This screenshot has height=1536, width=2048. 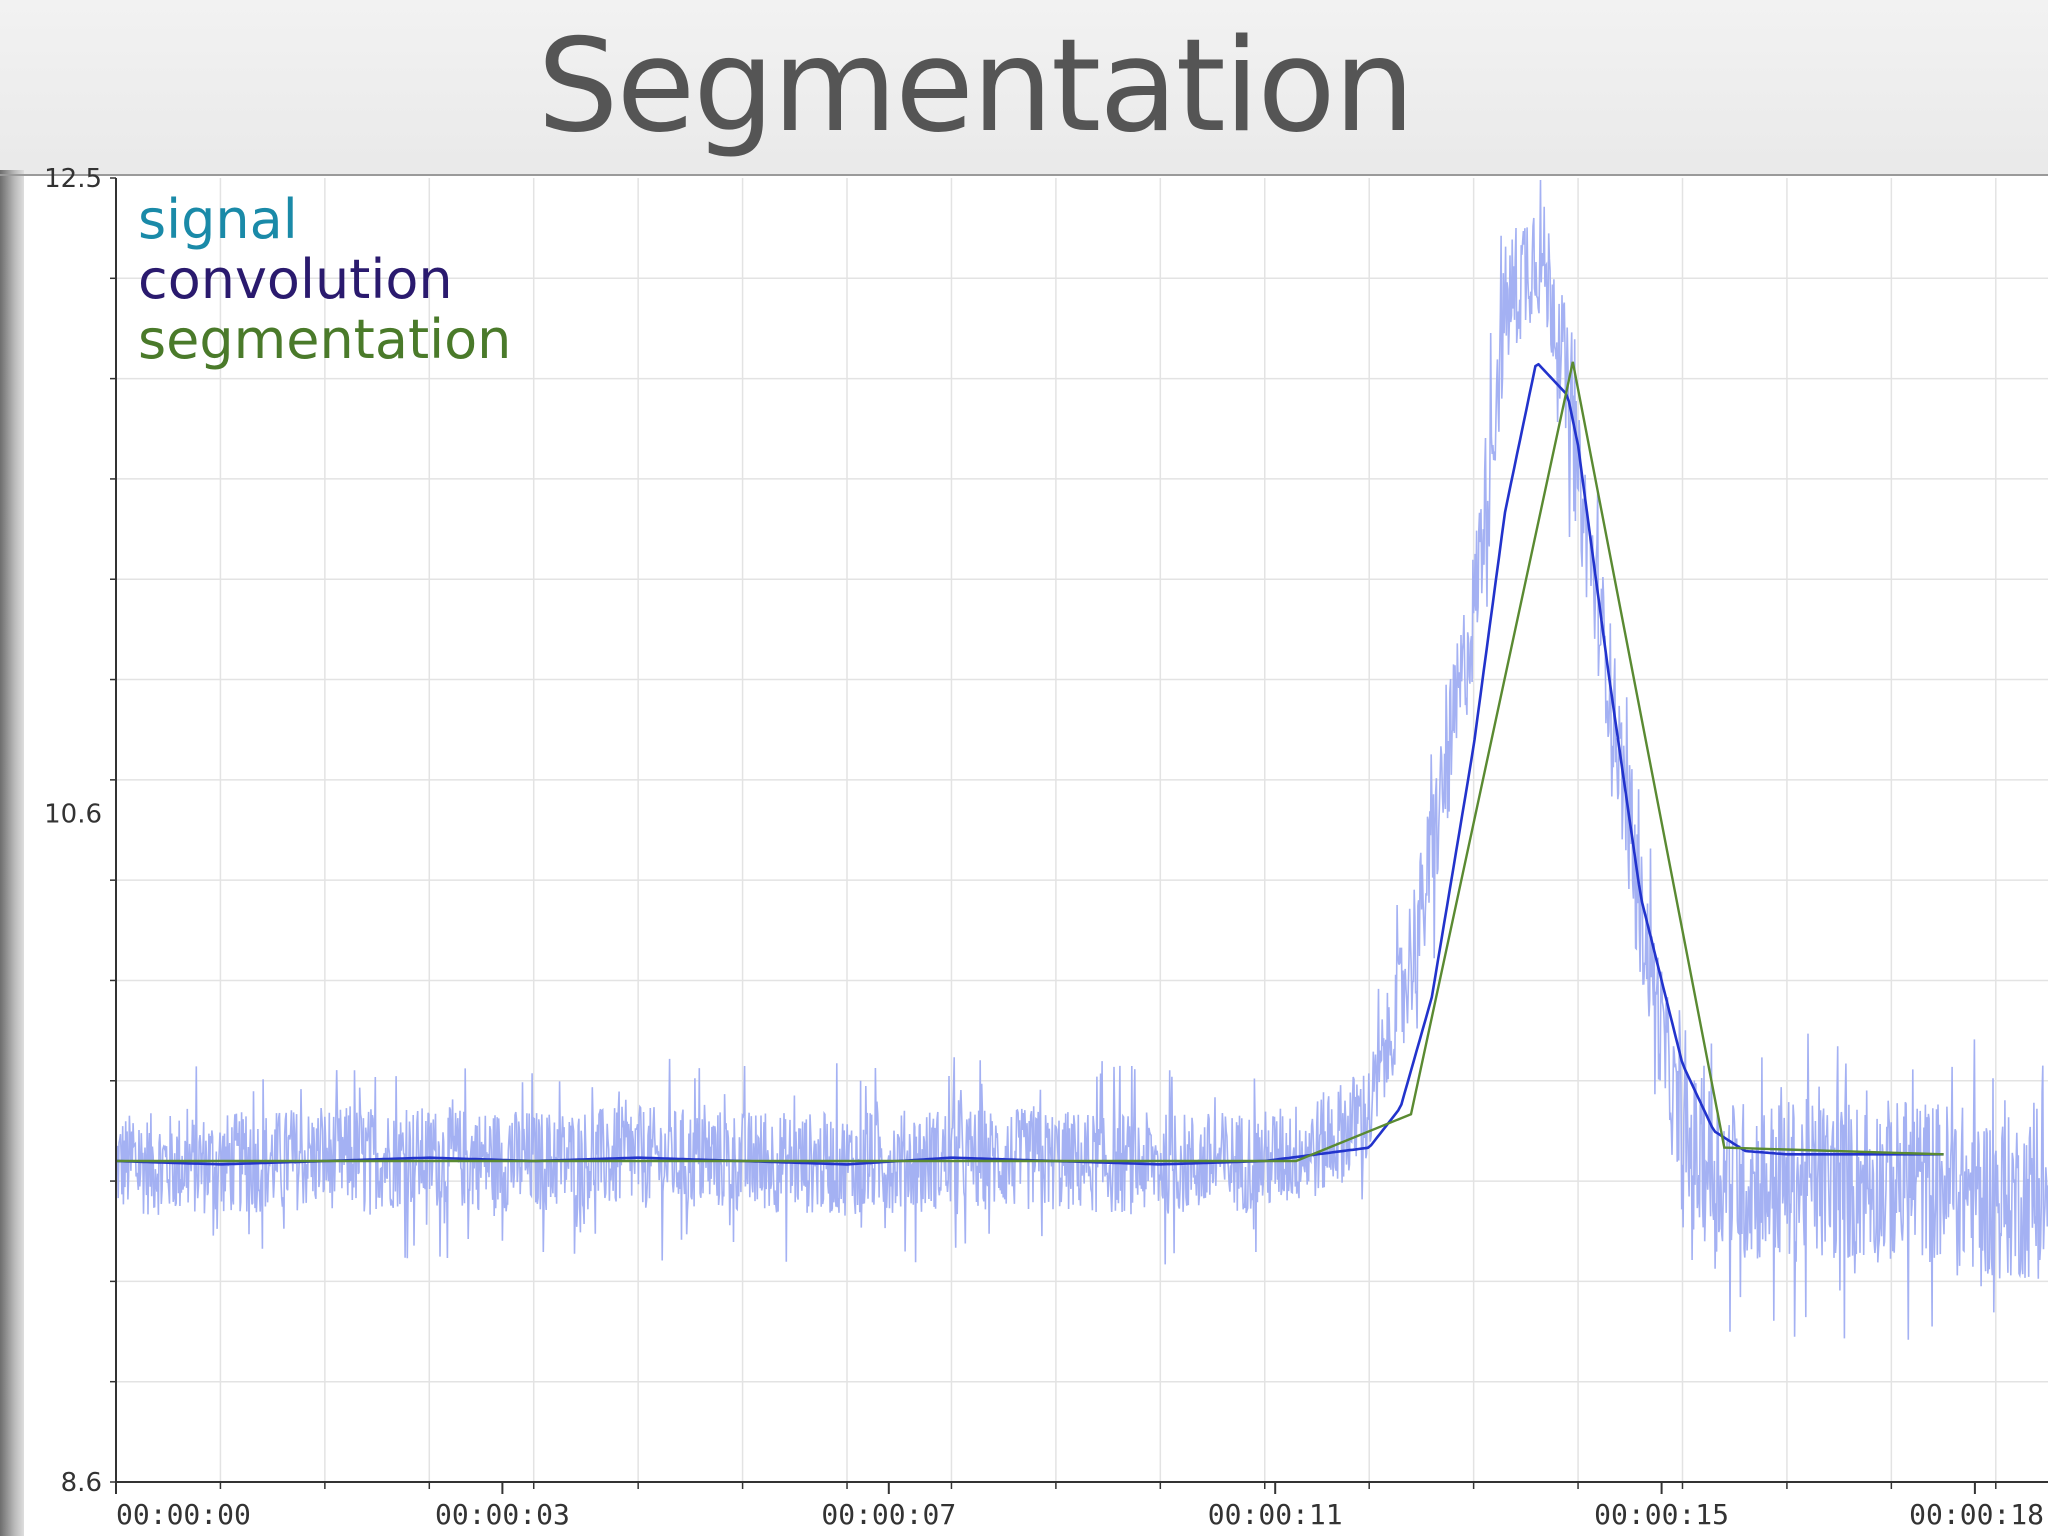 I want to click on legend-entry-signal: signal, so click(x=218, y=219).